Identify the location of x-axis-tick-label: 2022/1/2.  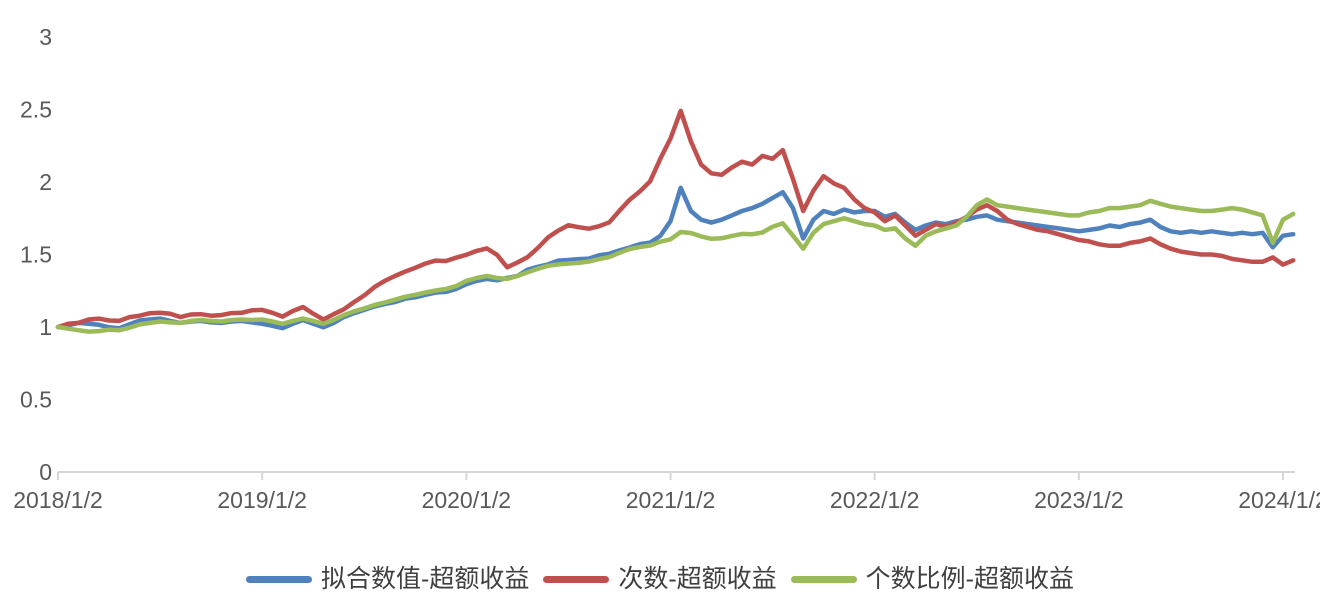
(875, 500).